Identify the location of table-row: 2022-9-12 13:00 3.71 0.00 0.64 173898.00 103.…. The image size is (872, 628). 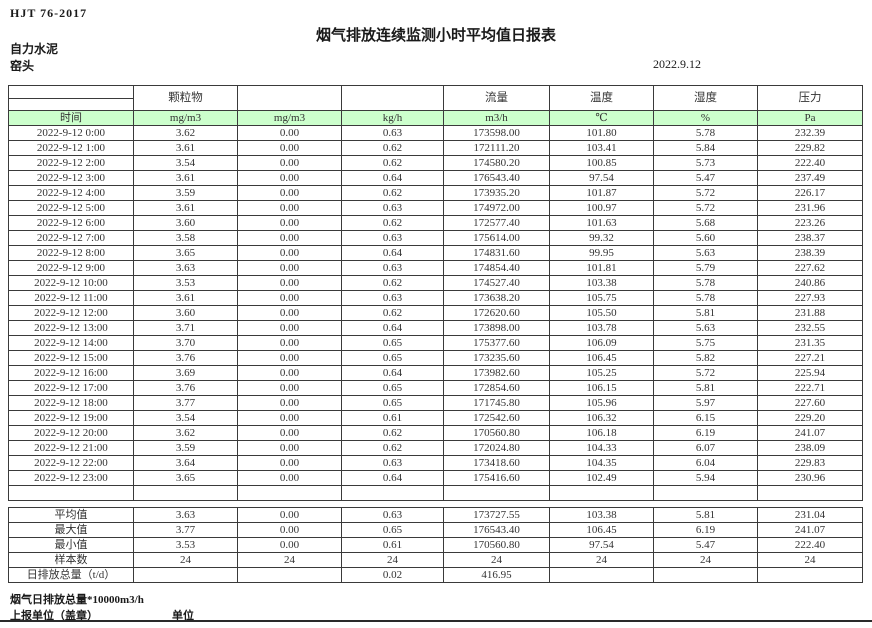
(435, 328).